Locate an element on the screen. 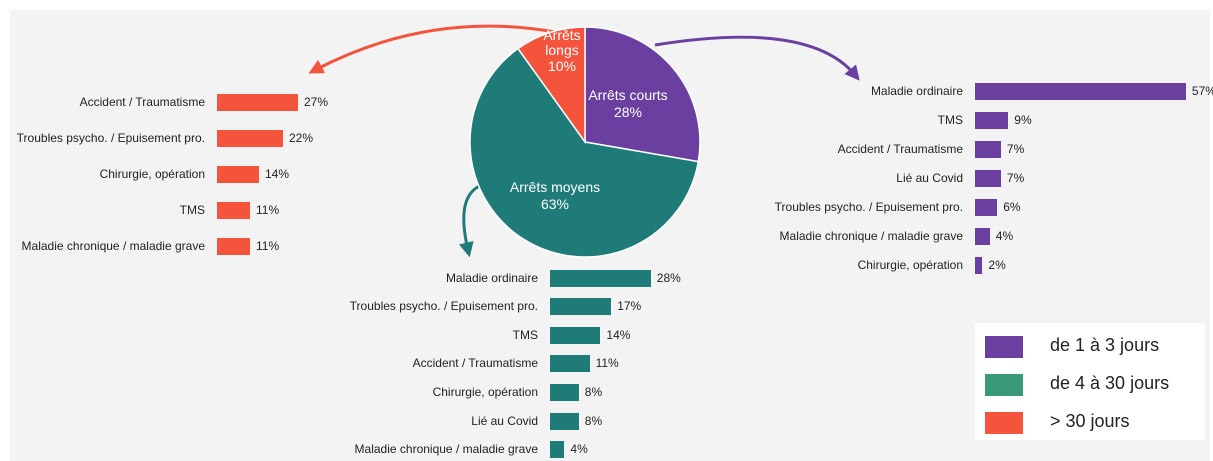  slice-label: Arrêts courts is located at coordinates (627, 95).